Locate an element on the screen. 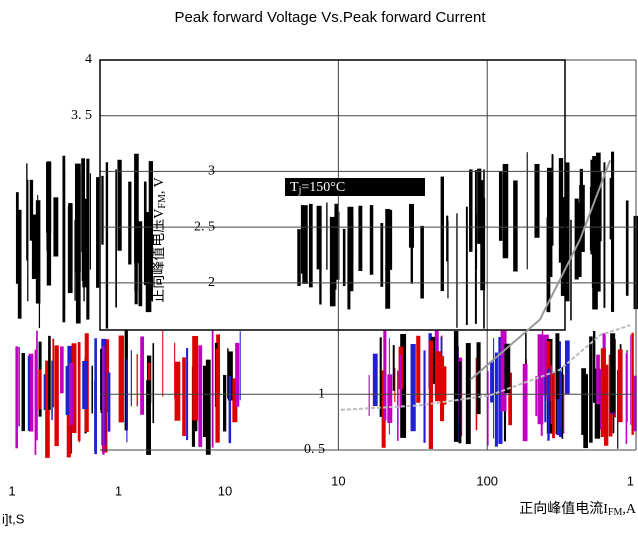 The height and width of the screenshot is (535, 638). inset-x-tick-label: 1 is located at coordinates (11, 490).